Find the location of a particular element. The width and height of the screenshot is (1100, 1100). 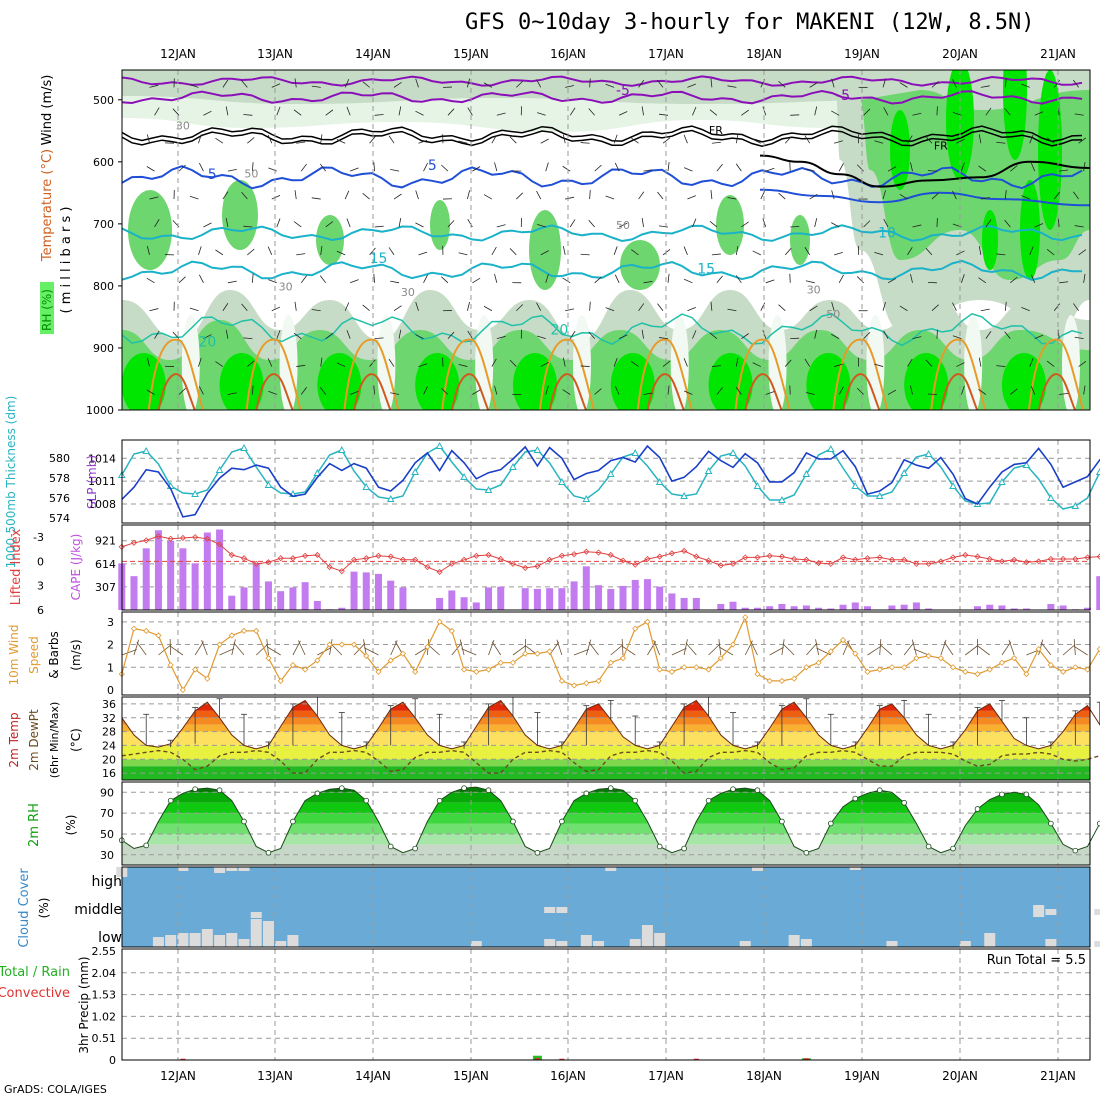

thickness-ytick-2: 578 is located at coordinates (59, 478).